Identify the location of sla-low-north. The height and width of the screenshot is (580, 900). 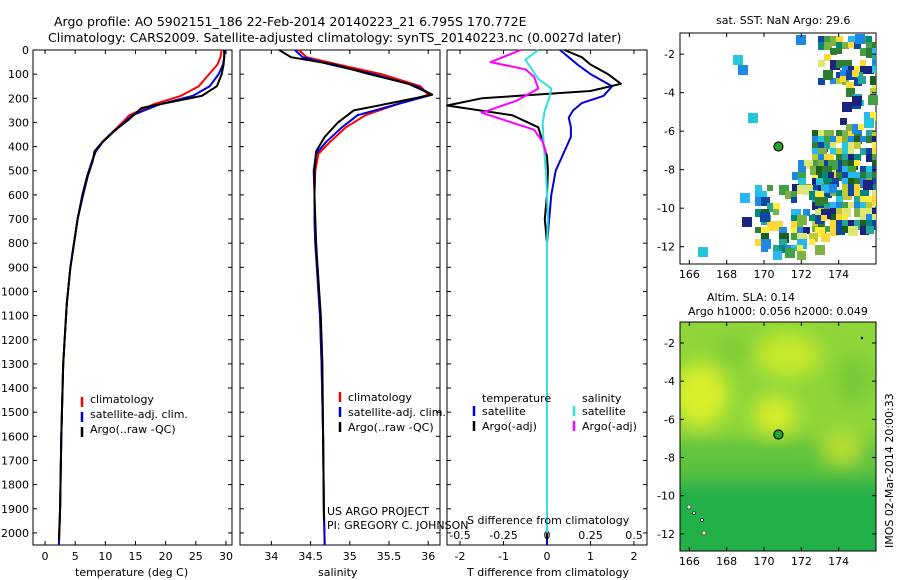
(735, 350).